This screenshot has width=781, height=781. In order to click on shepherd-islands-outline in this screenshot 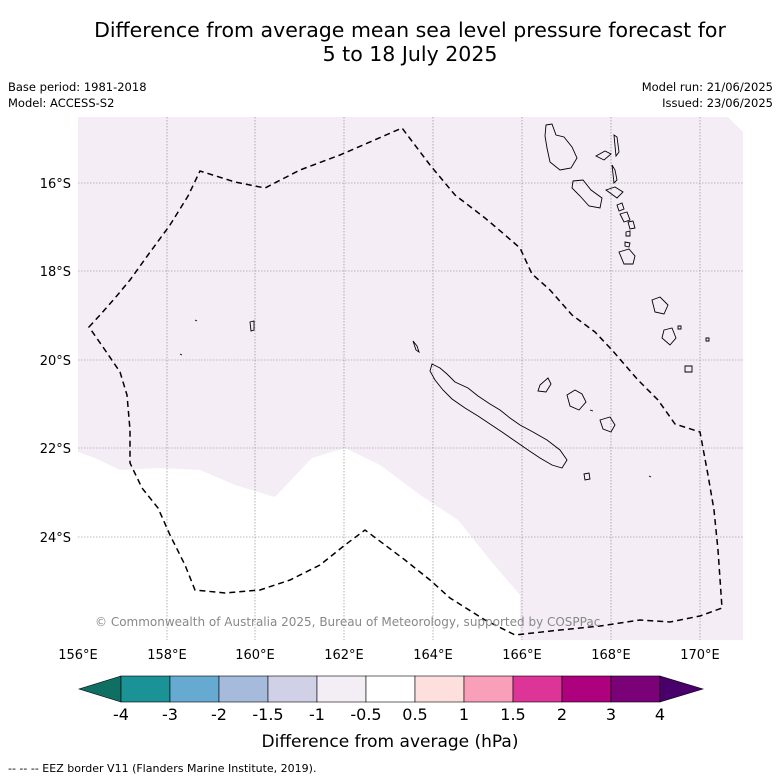, I will do `click(631, 225)`.